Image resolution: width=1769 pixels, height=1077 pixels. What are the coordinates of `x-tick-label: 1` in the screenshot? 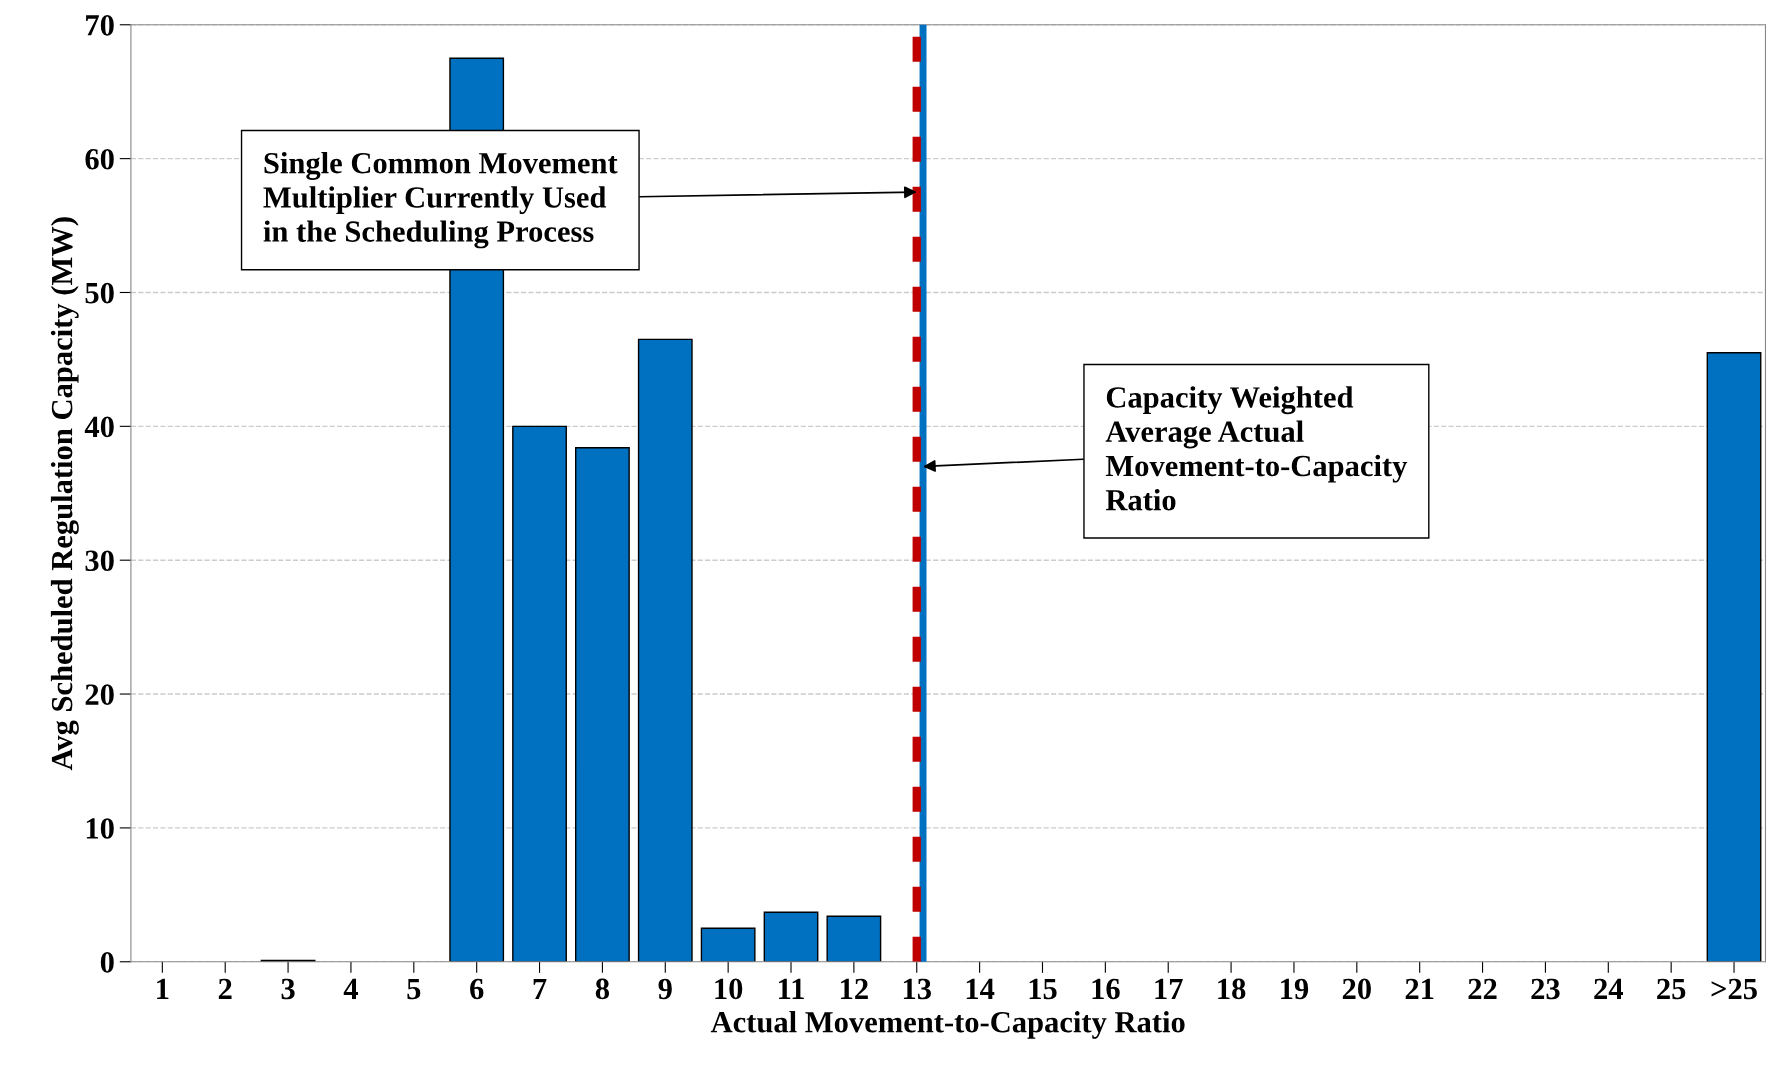 It's located at (163, 988).